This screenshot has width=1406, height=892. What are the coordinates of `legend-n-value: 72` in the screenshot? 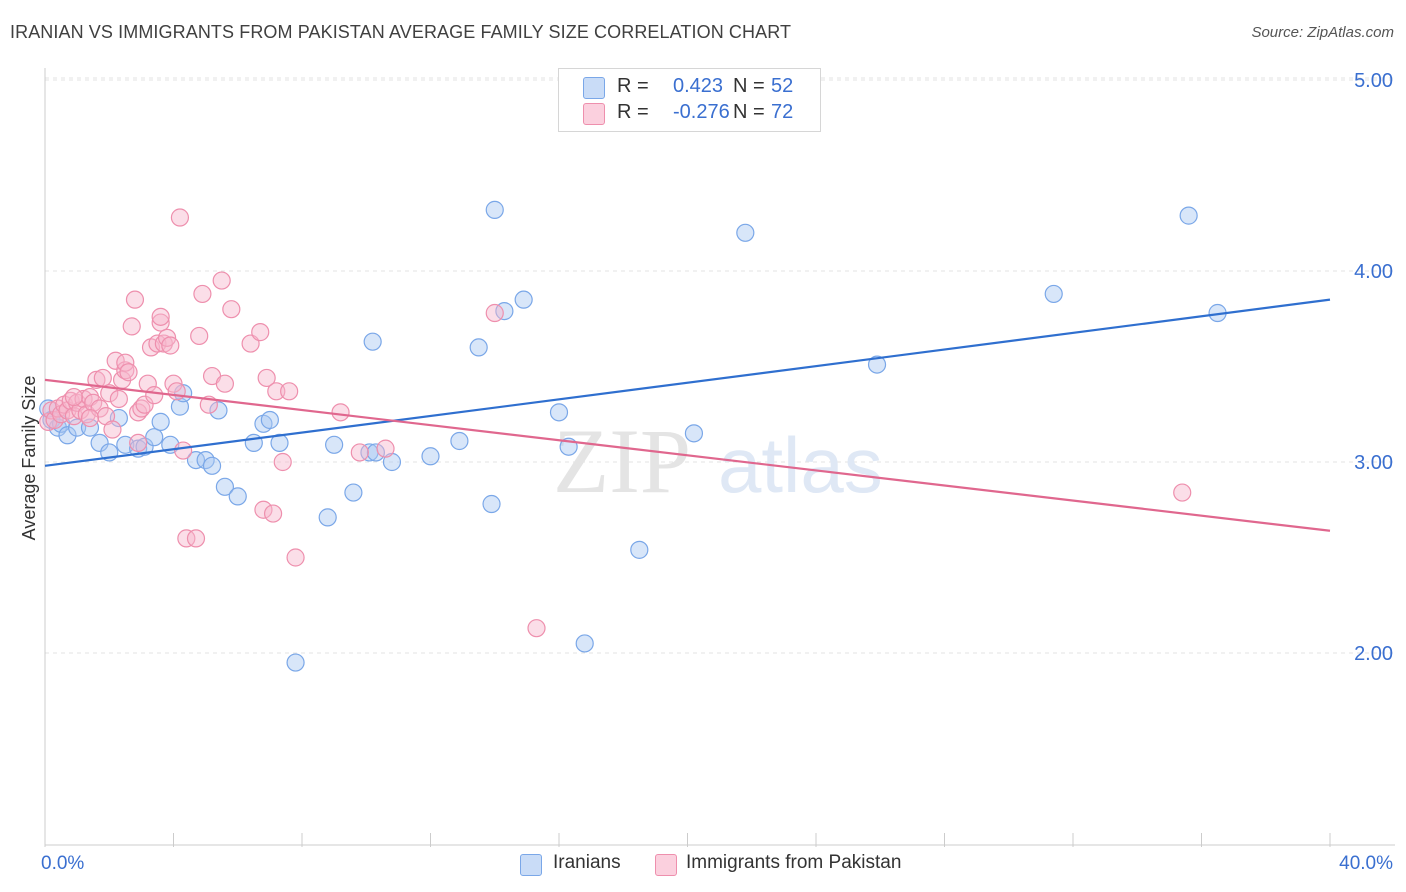 It's located at (782, 112).